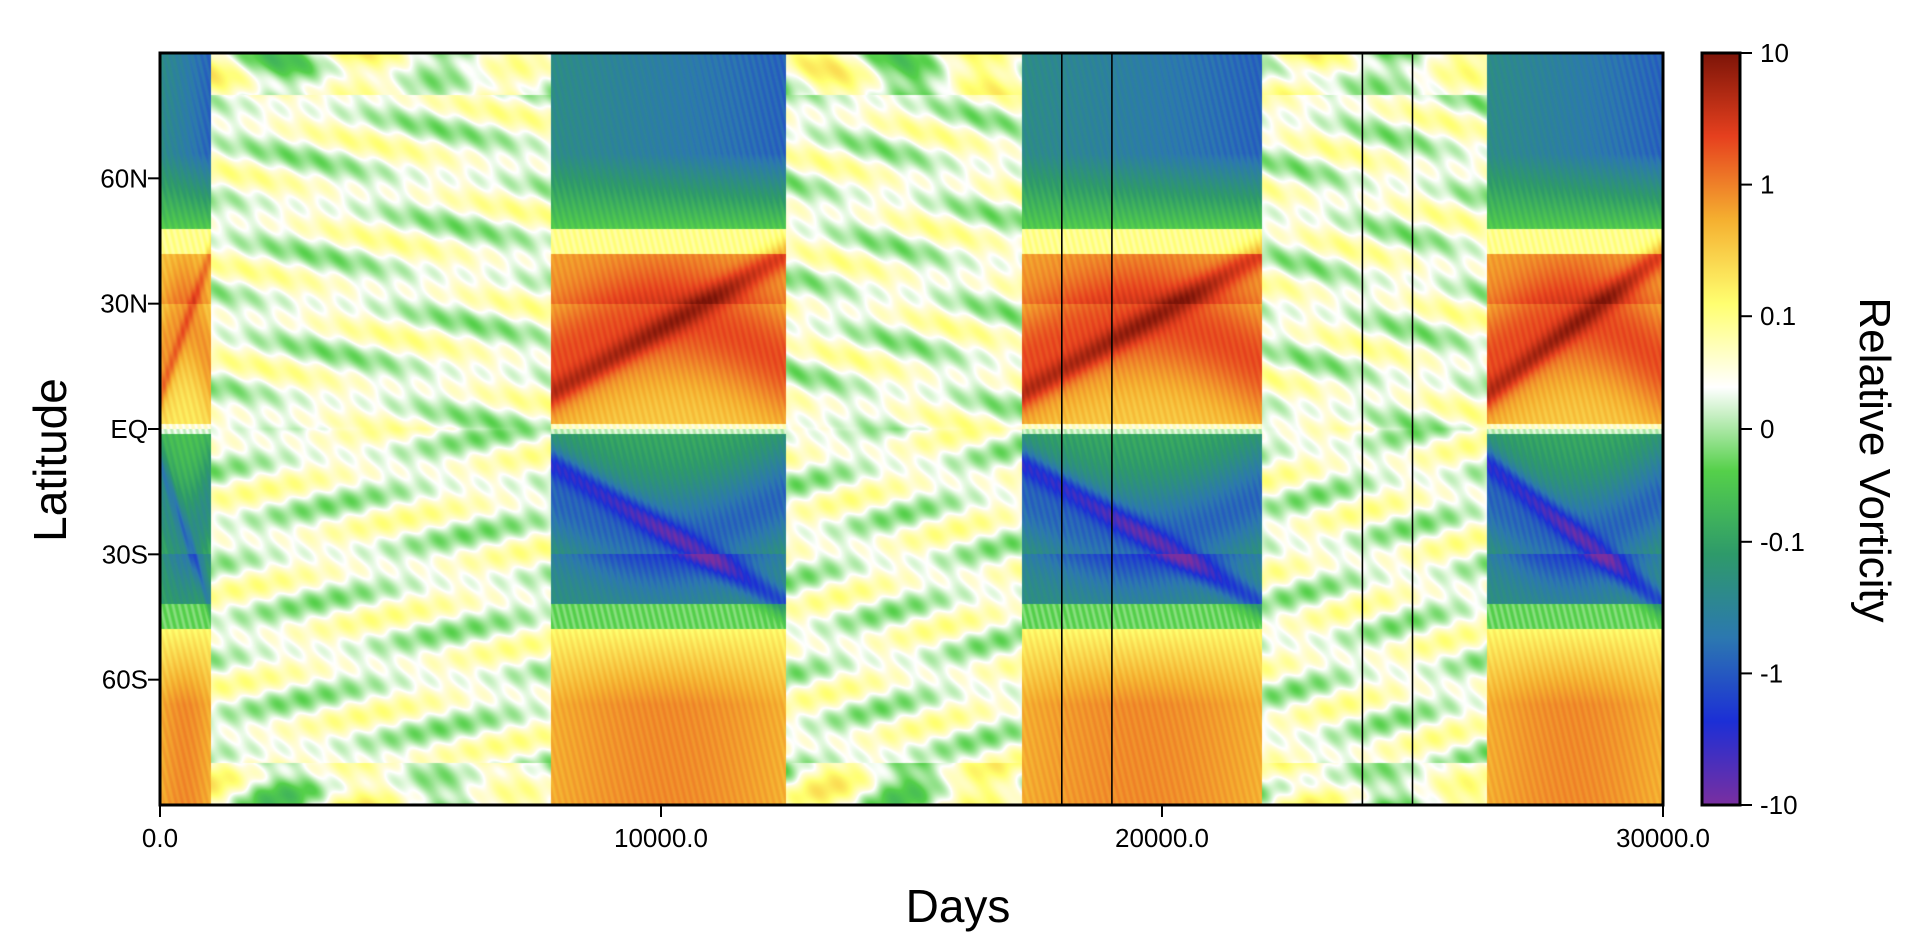  I want to click on colorbar-tick-label: 1, so click(1767, 185).